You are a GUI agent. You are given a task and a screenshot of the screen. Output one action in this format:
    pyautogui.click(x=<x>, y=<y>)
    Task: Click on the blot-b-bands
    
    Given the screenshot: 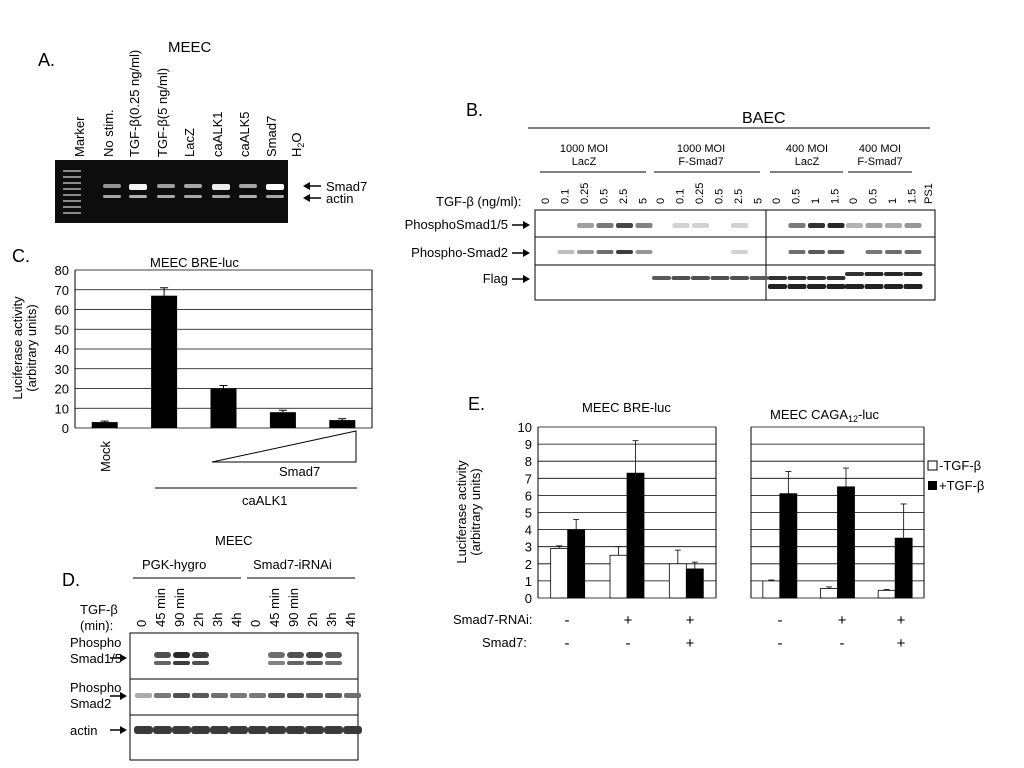 What is the action you would take?
    pyautogui.click(x=740, y=256)
    